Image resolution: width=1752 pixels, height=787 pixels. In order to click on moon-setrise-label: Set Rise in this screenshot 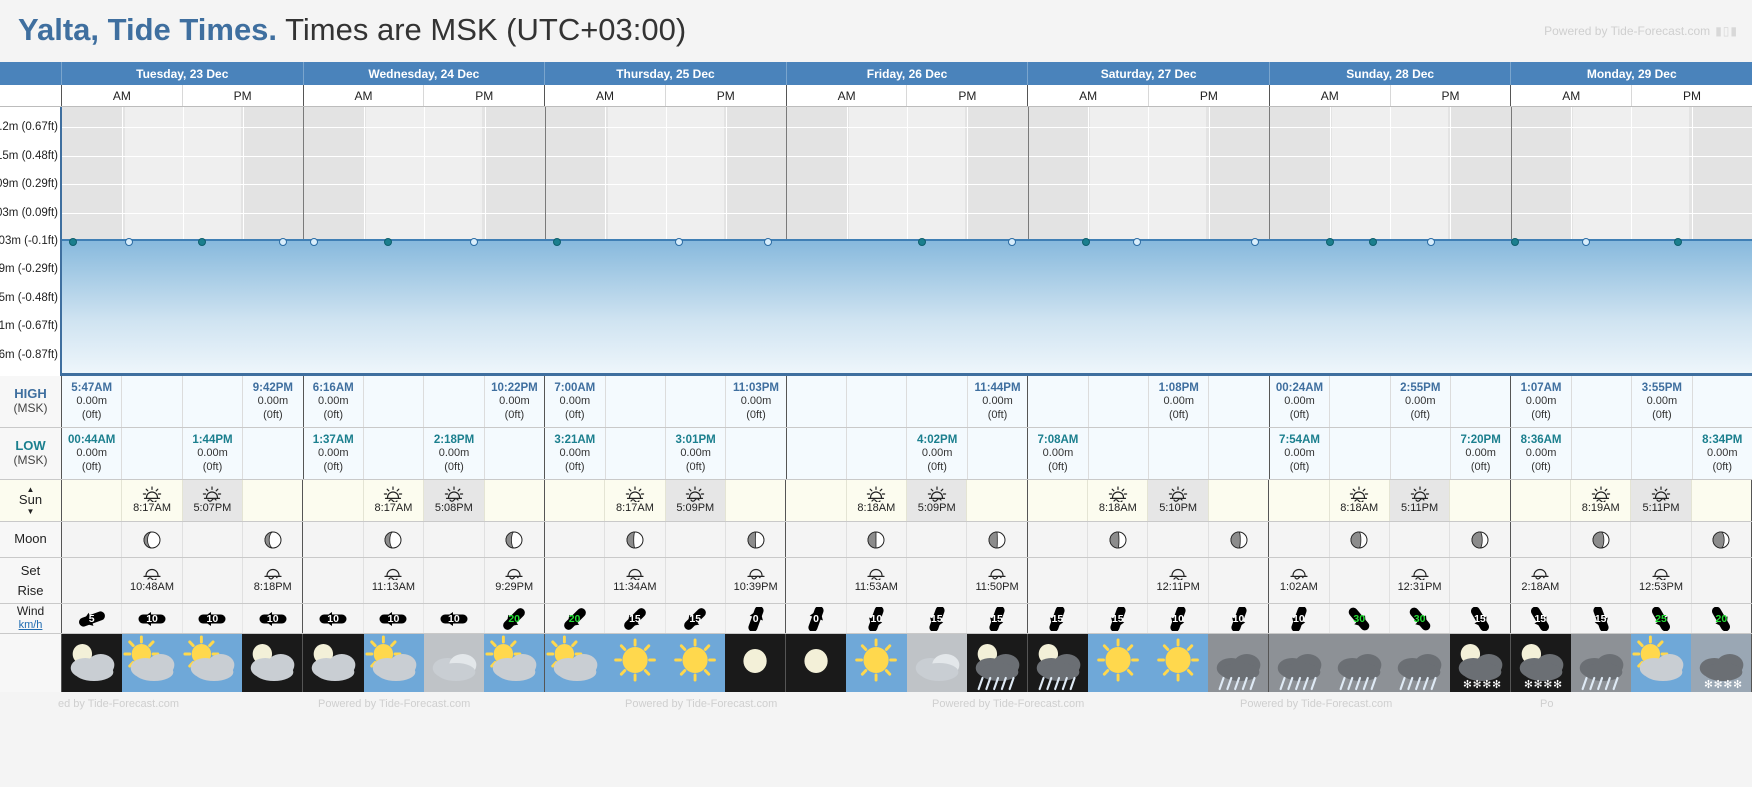, I will do `click(31, 580)`.